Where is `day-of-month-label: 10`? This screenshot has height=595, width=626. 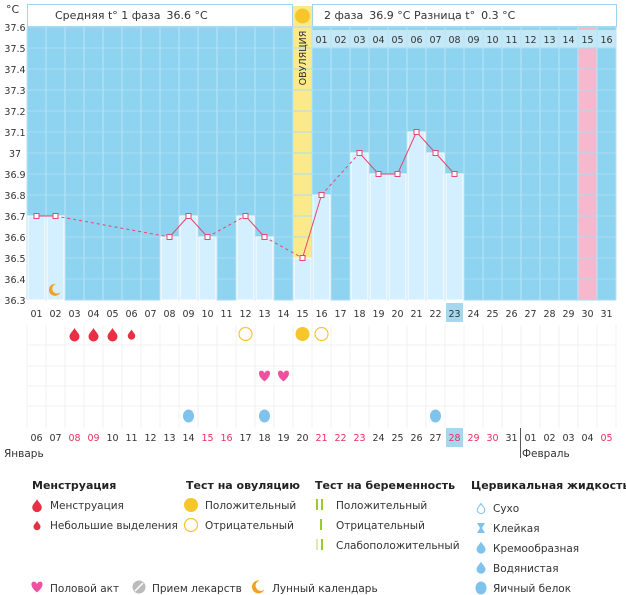
day-of-month-label: 10 is located at coordinates (207, 314).